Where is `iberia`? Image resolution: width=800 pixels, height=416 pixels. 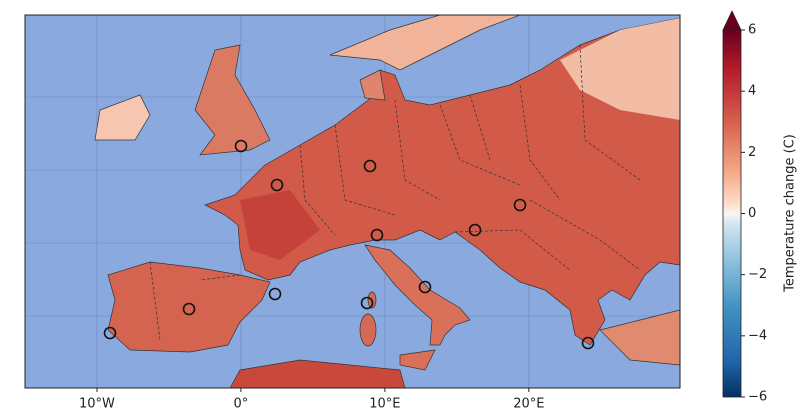 iberia is located at coordinates (189, 307).